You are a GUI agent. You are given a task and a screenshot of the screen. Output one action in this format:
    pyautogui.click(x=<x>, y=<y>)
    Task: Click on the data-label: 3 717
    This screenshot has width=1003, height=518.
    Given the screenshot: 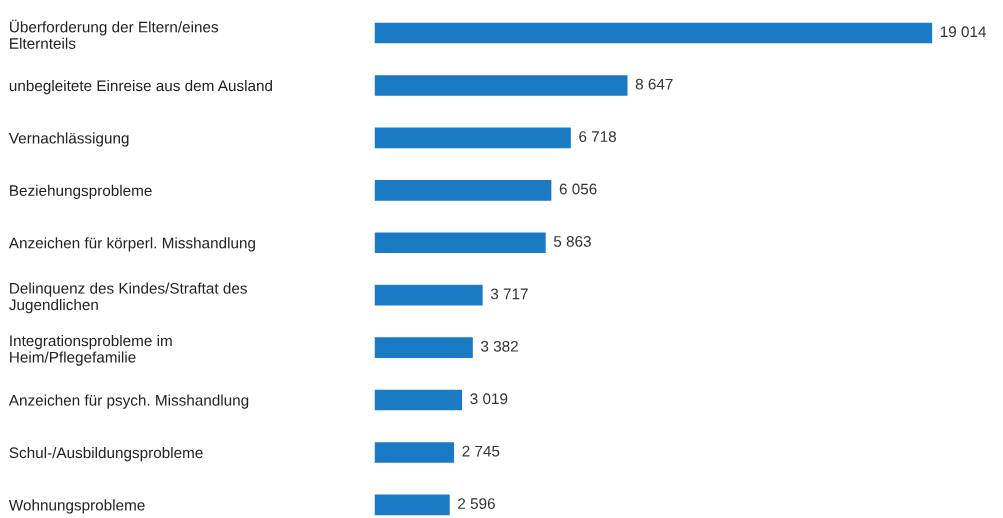 What is the action you would take?
    pyautogui.click(x=509, y=294)
    